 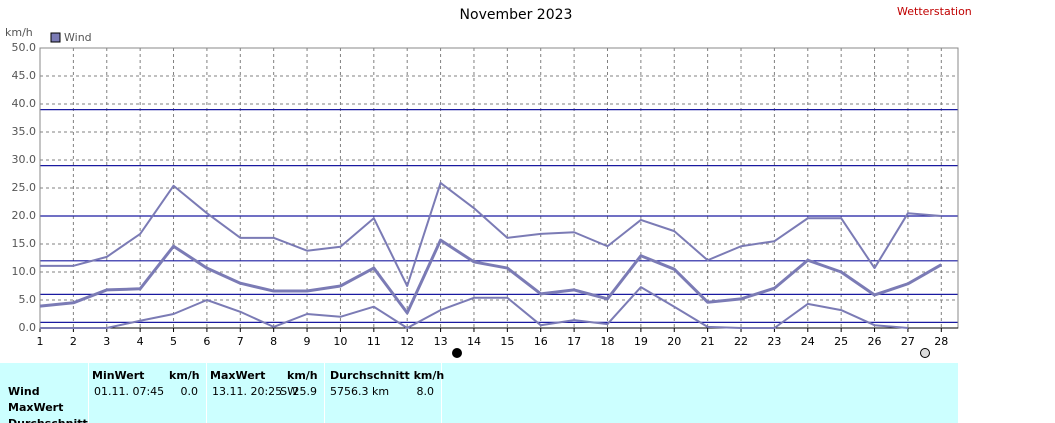 I want to click on x-tick-label: 25, so click(x=841, y=341).